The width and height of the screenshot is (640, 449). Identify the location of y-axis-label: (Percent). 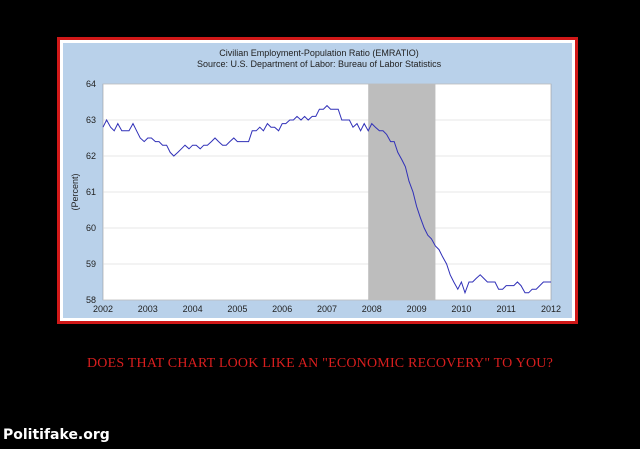
(75, 191).